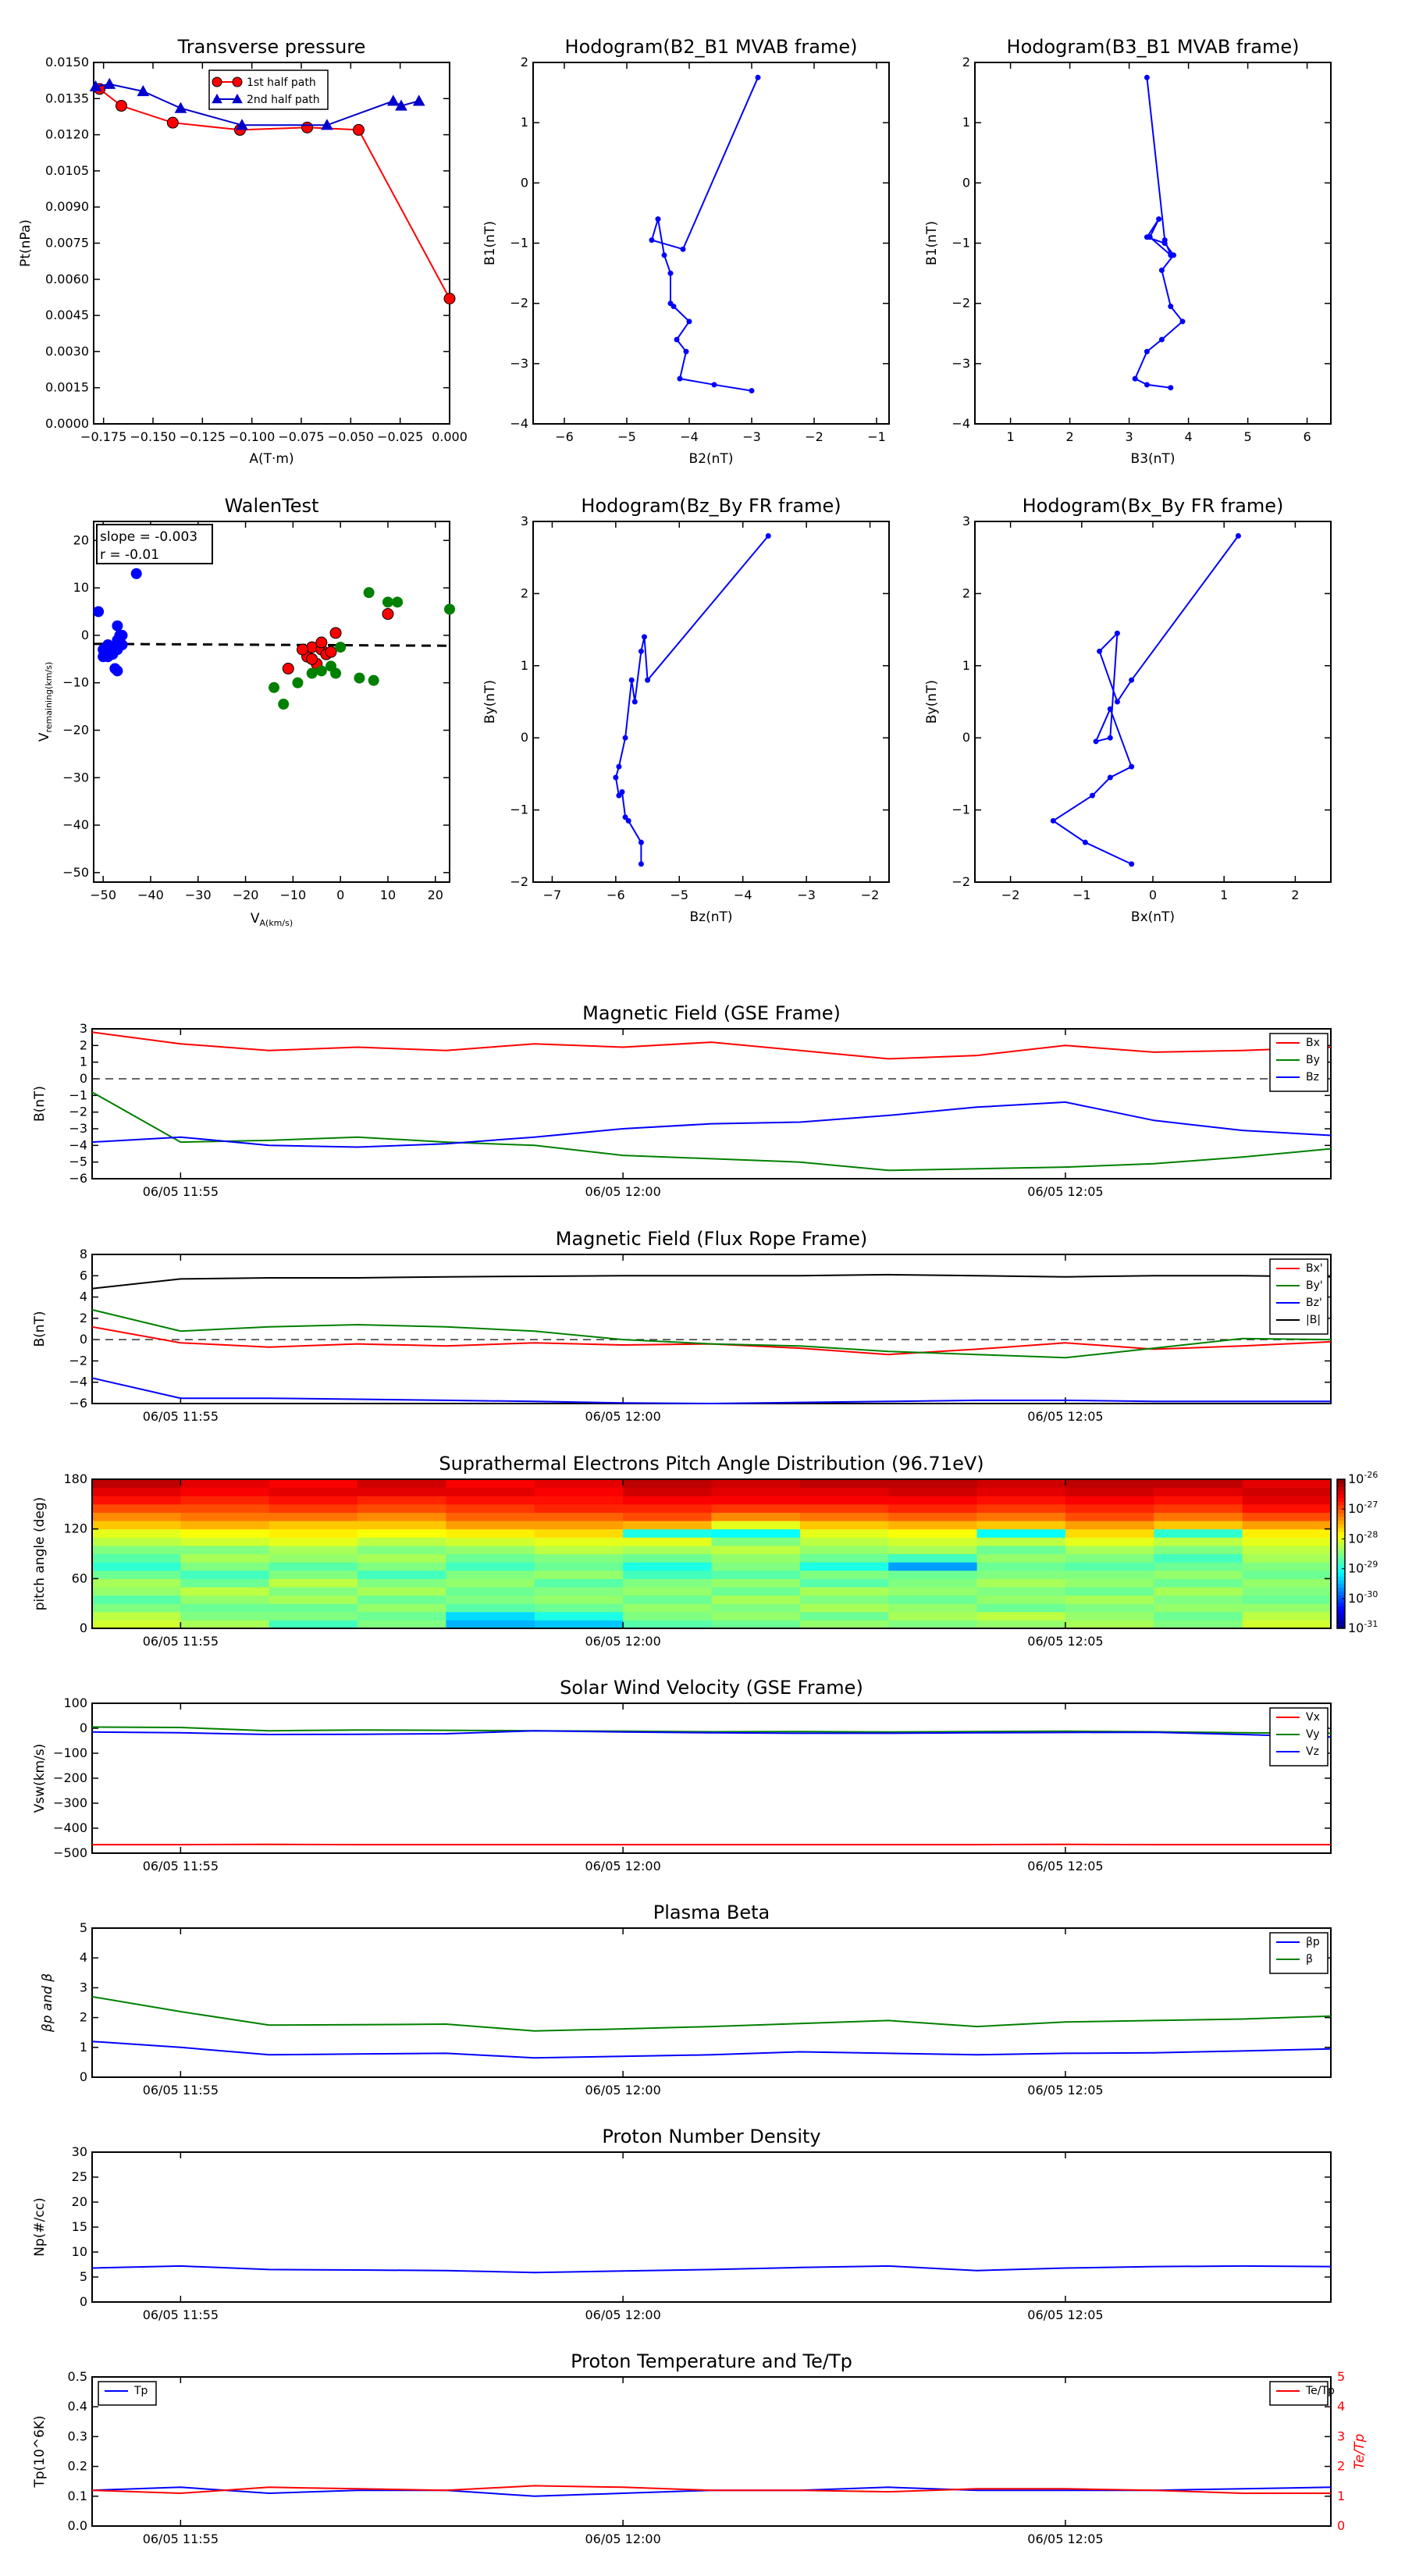 The height and width of the screenshot is (2576, 1405). What do you see at coordinates (712, 1912) in the screenshot?
I see `chart-title: Plasma Beta` at bounding box center [712, 1912].